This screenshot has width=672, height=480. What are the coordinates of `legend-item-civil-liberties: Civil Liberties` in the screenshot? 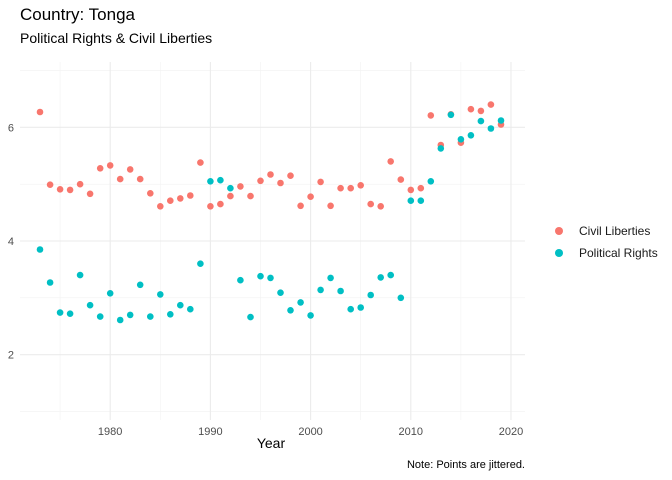 It's located at (605, 231).